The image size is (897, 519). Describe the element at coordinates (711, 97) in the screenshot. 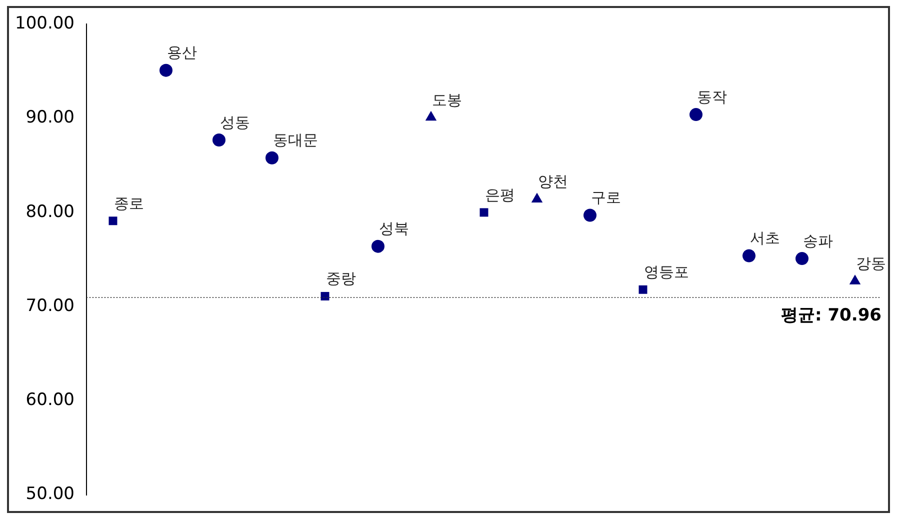

I see `data-label: 동작` at that location.